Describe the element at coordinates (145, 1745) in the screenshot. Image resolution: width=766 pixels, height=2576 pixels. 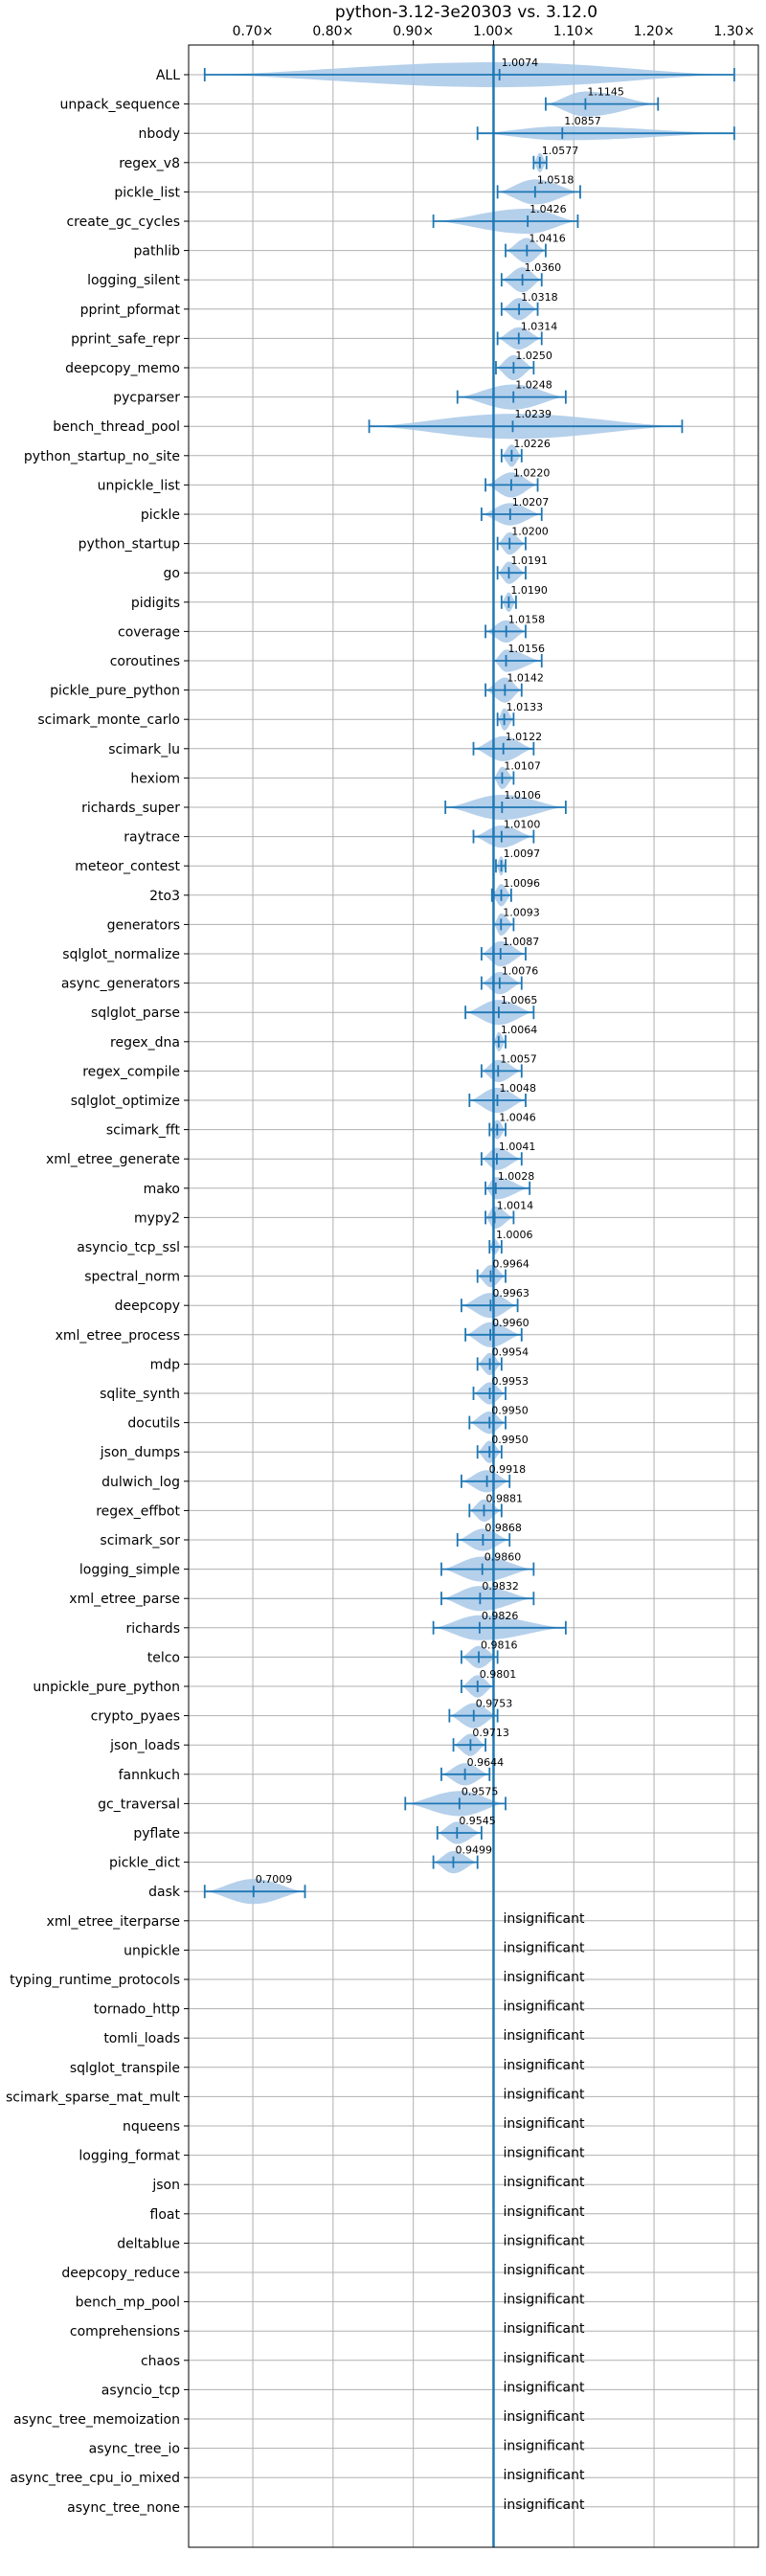
I see `category-label: json_loads` at that location.